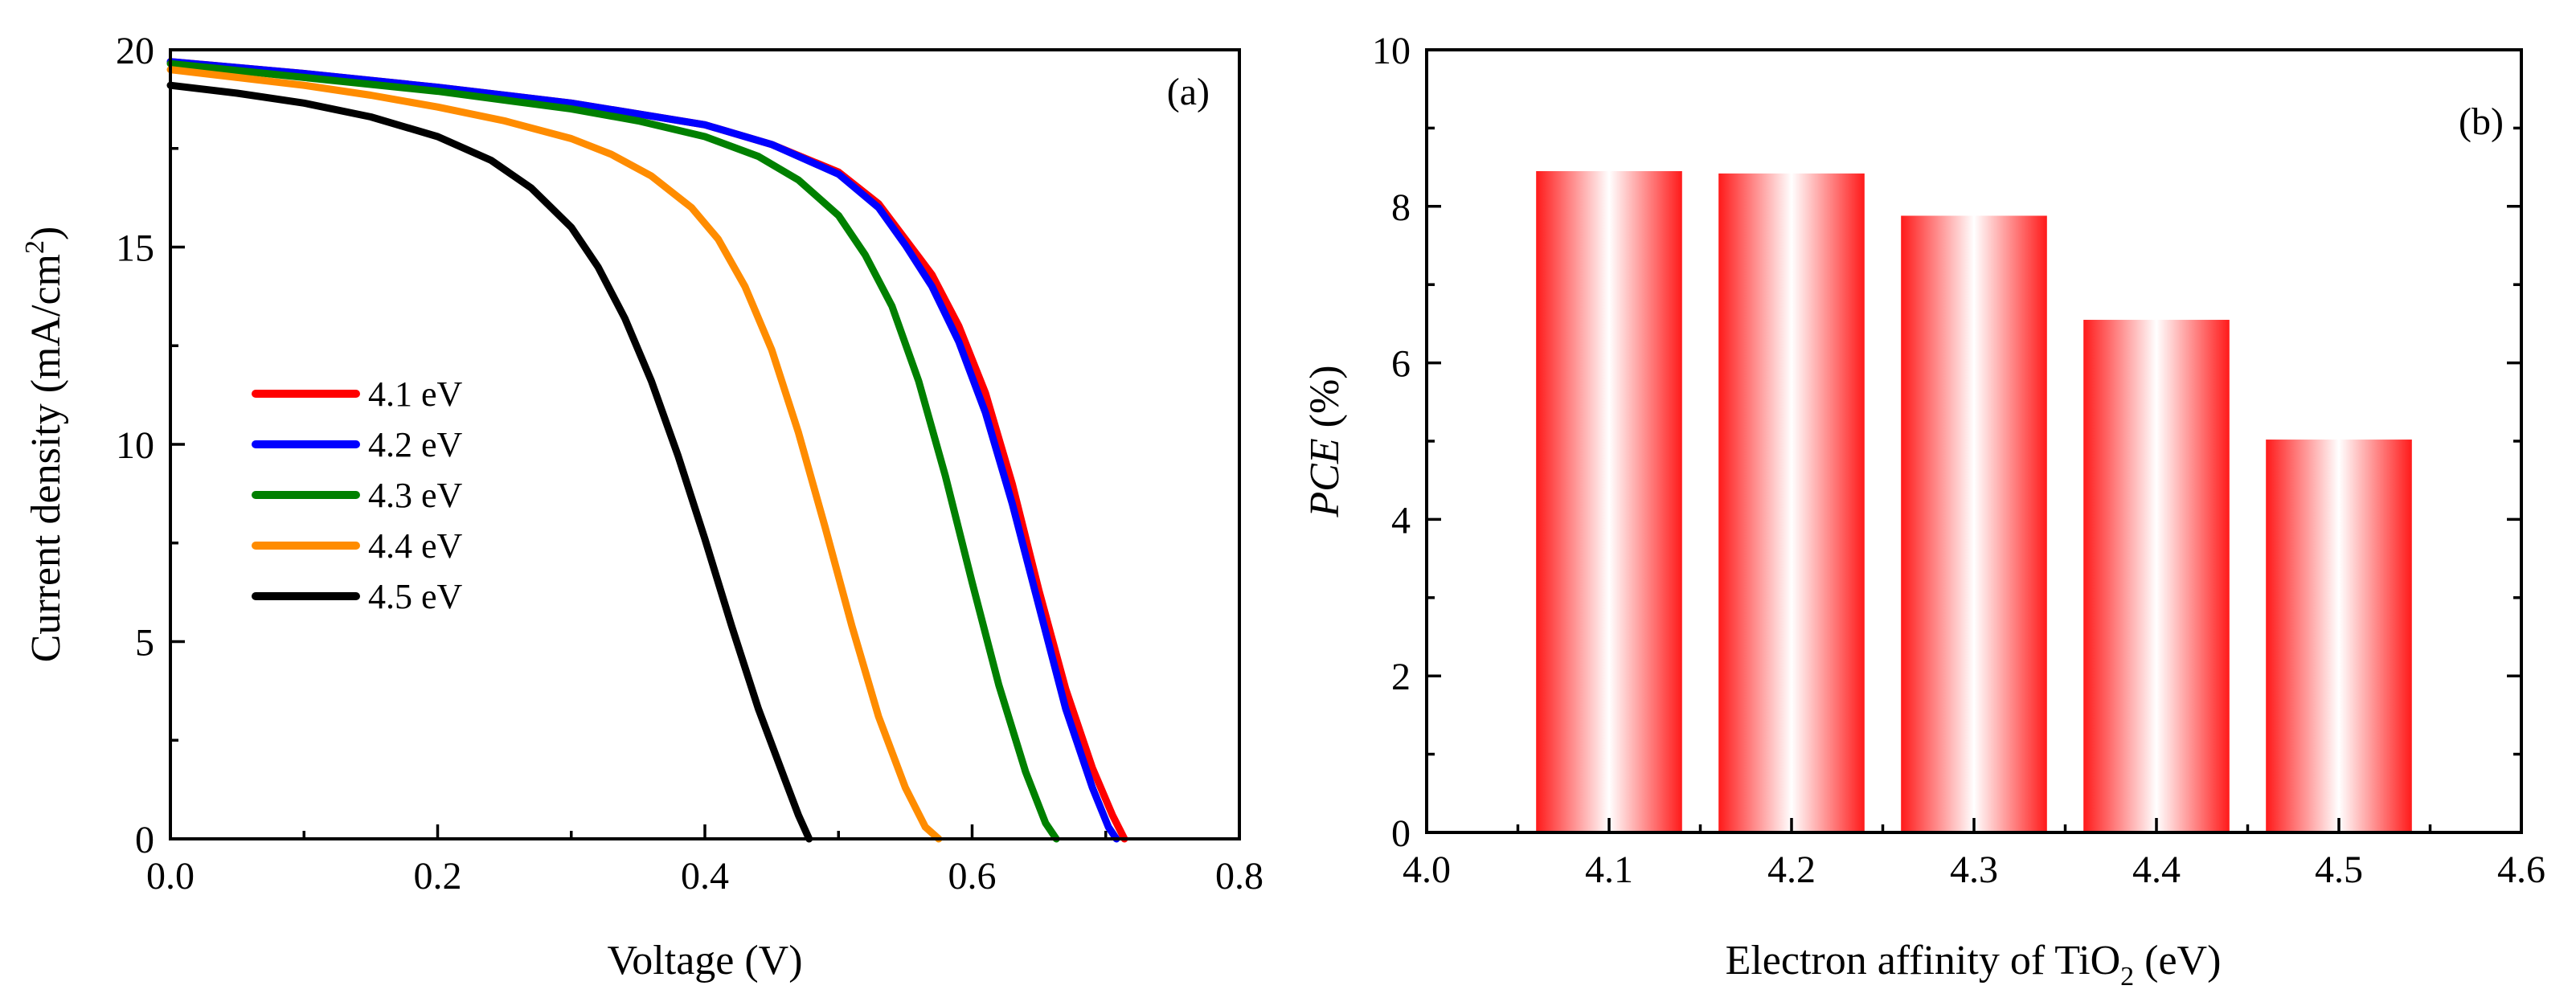 The image size is (2576, 1006). I want to click on x-tick-label-a: 0.2, so click(438, 876).